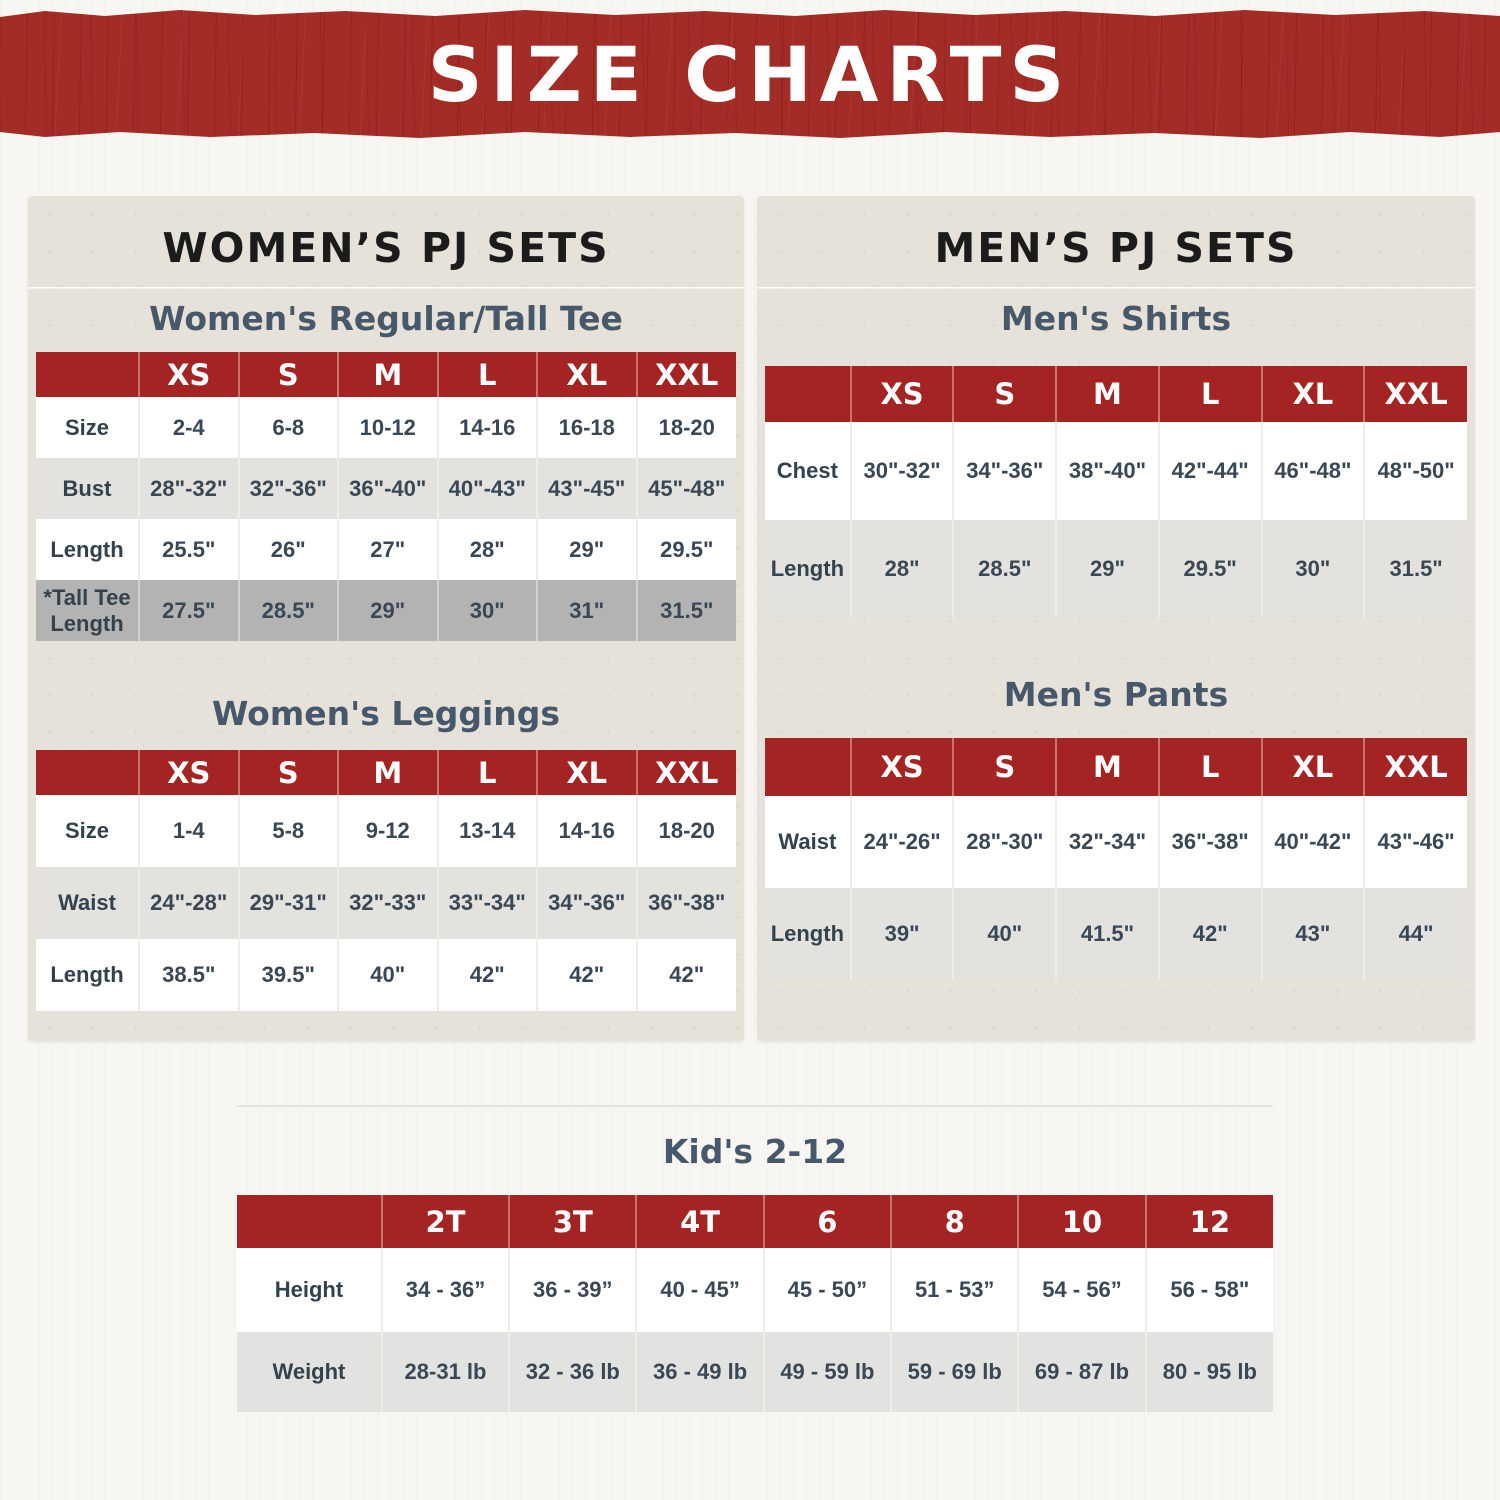 The height and width of the screenshot is (1500, 1500). Describe the element at coordinates (954, 1372) in the screenshot. I see `size-value-cell: 59 - 69 lb` at that location.